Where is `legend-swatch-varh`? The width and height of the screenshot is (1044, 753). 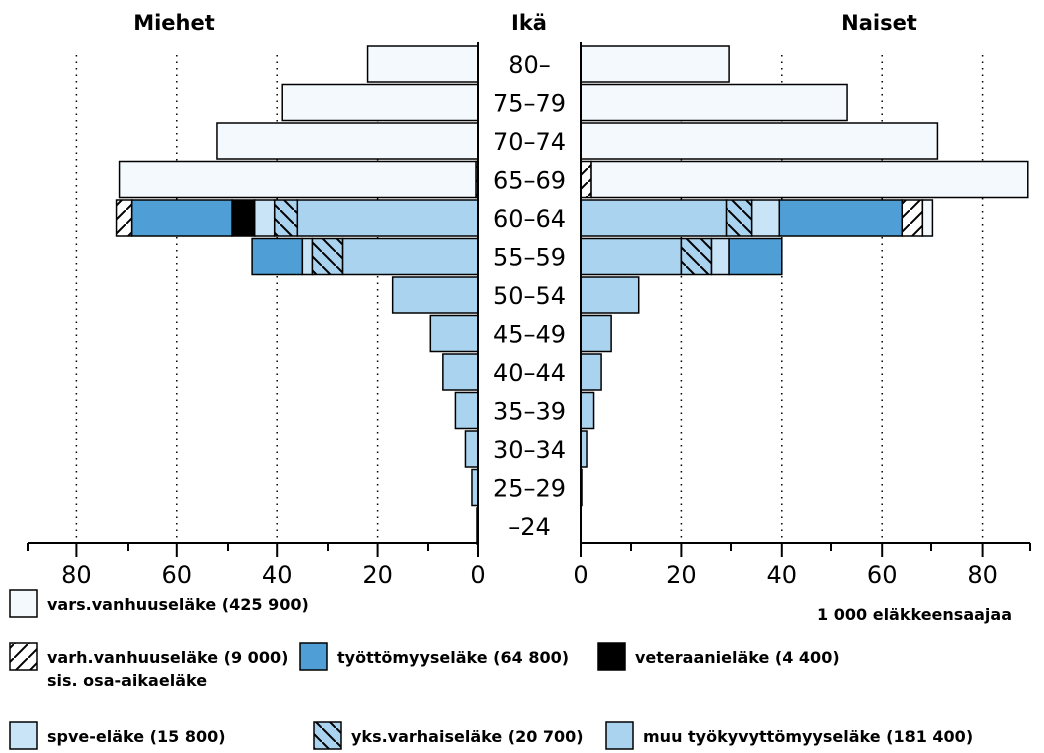
legend-swatch-varh is located at coordinates (23, 656).